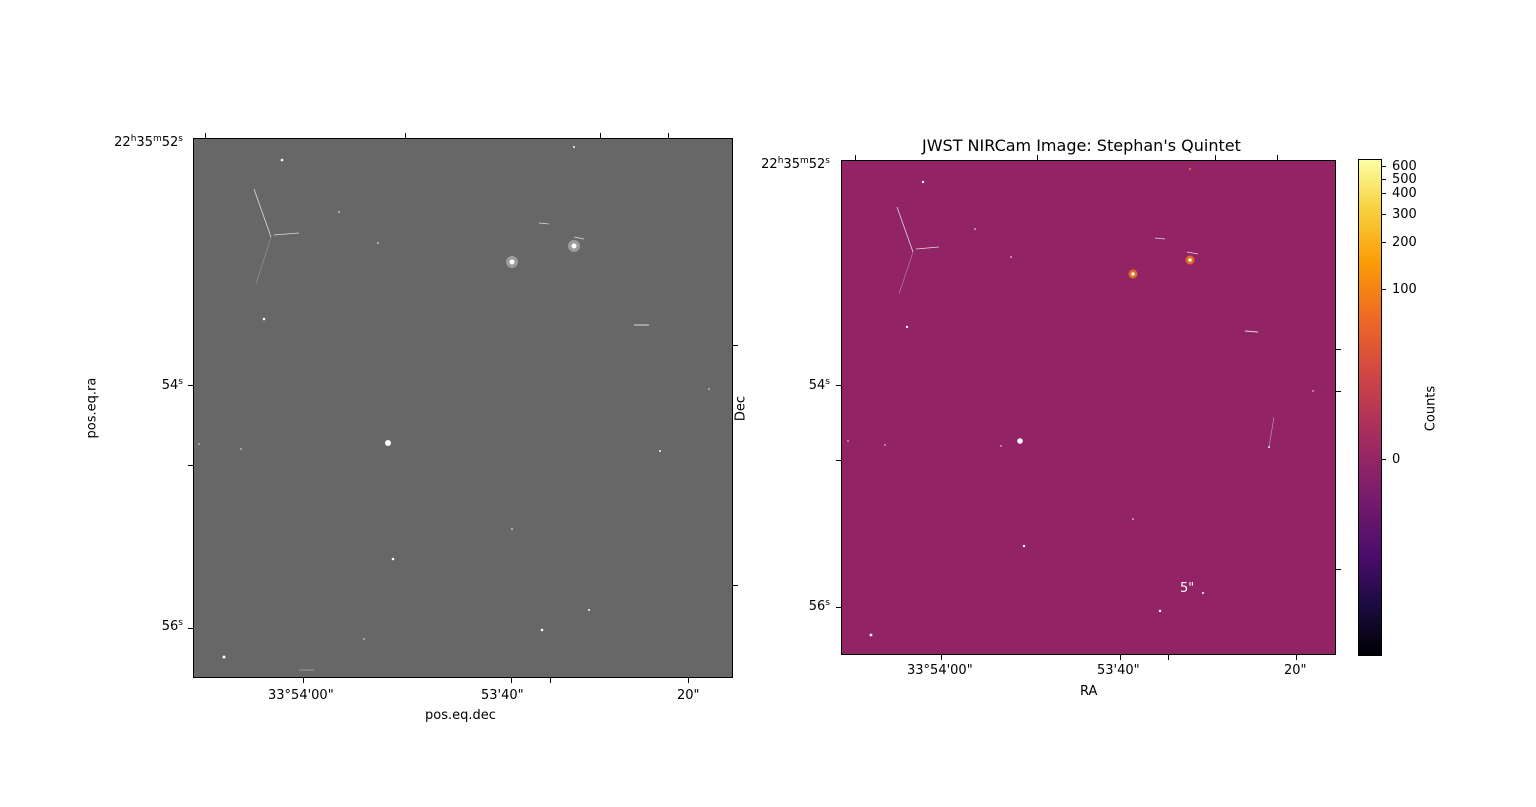 The height and width of the screenshot is (807, 1536). Describe the element at coordinates (1431, 408) in the screenshot. I see `colorbar-label: Counts` at that location.